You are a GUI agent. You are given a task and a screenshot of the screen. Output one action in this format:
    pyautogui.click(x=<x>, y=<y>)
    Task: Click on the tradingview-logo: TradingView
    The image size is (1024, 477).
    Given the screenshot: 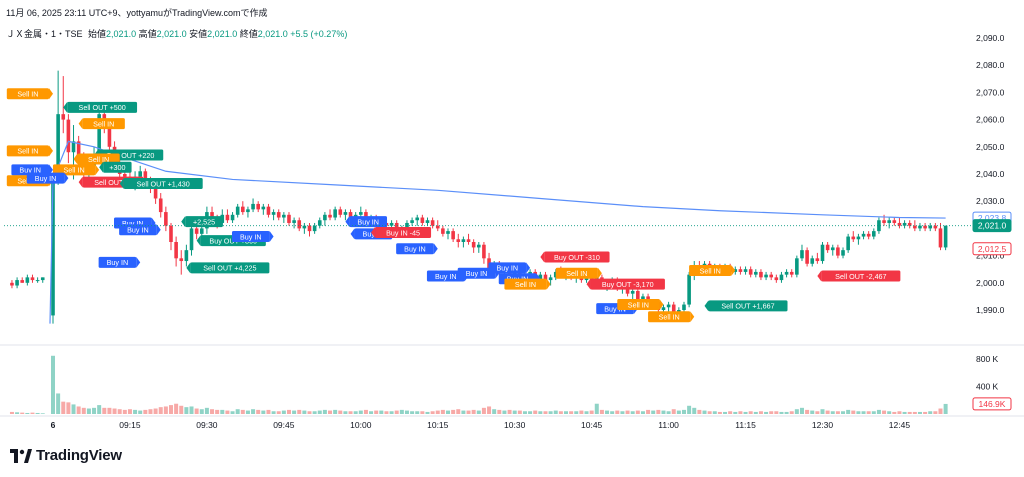 What is the action you would take?
    pyautogui.click(x=66, y=455)
    